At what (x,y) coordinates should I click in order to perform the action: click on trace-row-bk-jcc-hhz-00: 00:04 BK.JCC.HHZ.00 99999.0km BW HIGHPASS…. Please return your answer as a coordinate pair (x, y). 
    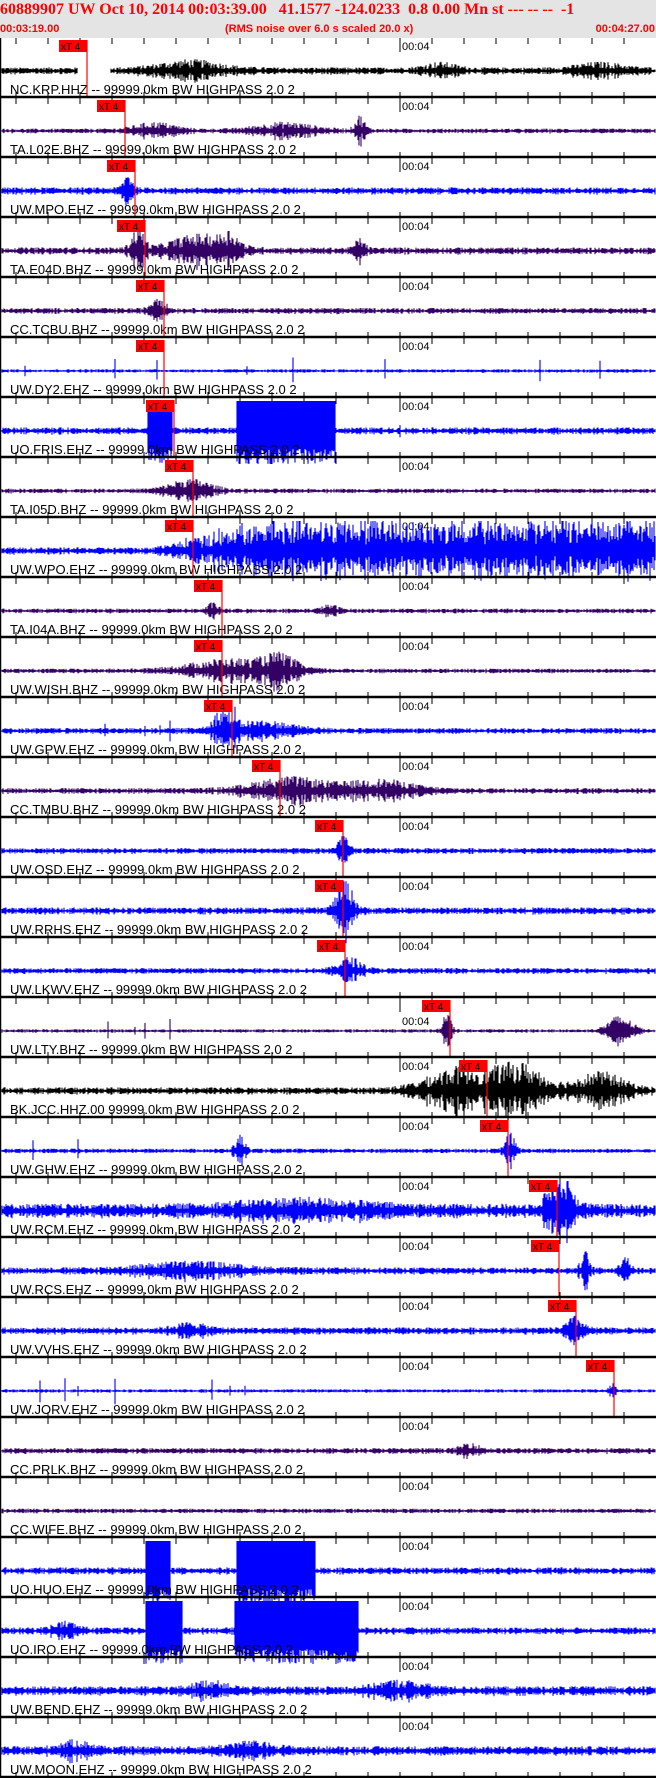
    Looking at the image, I should click on (328, 1090).